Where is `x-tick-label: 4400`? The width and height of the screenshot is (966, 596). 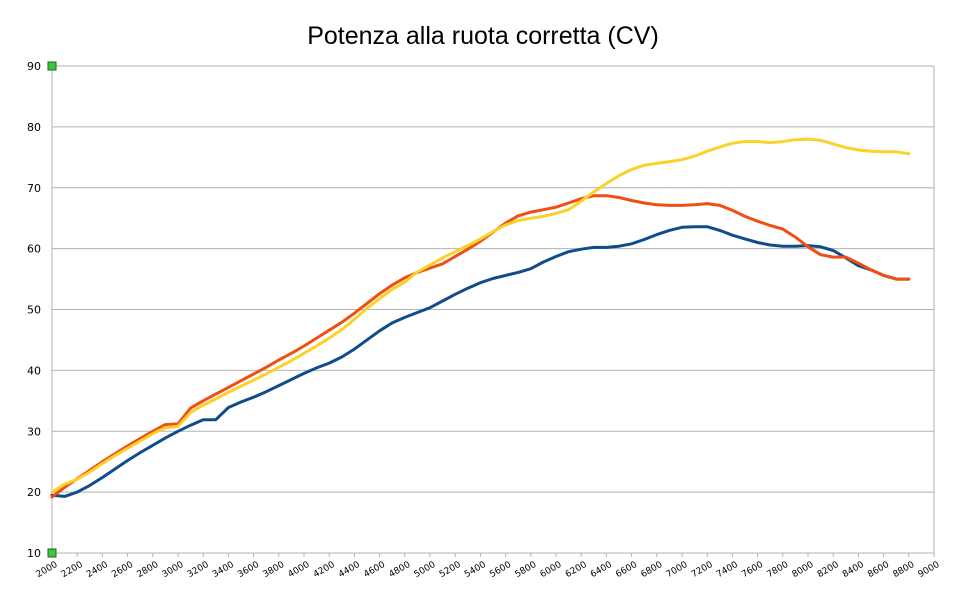 x-tick-label: 4400 is located at coordinates (349, 570).